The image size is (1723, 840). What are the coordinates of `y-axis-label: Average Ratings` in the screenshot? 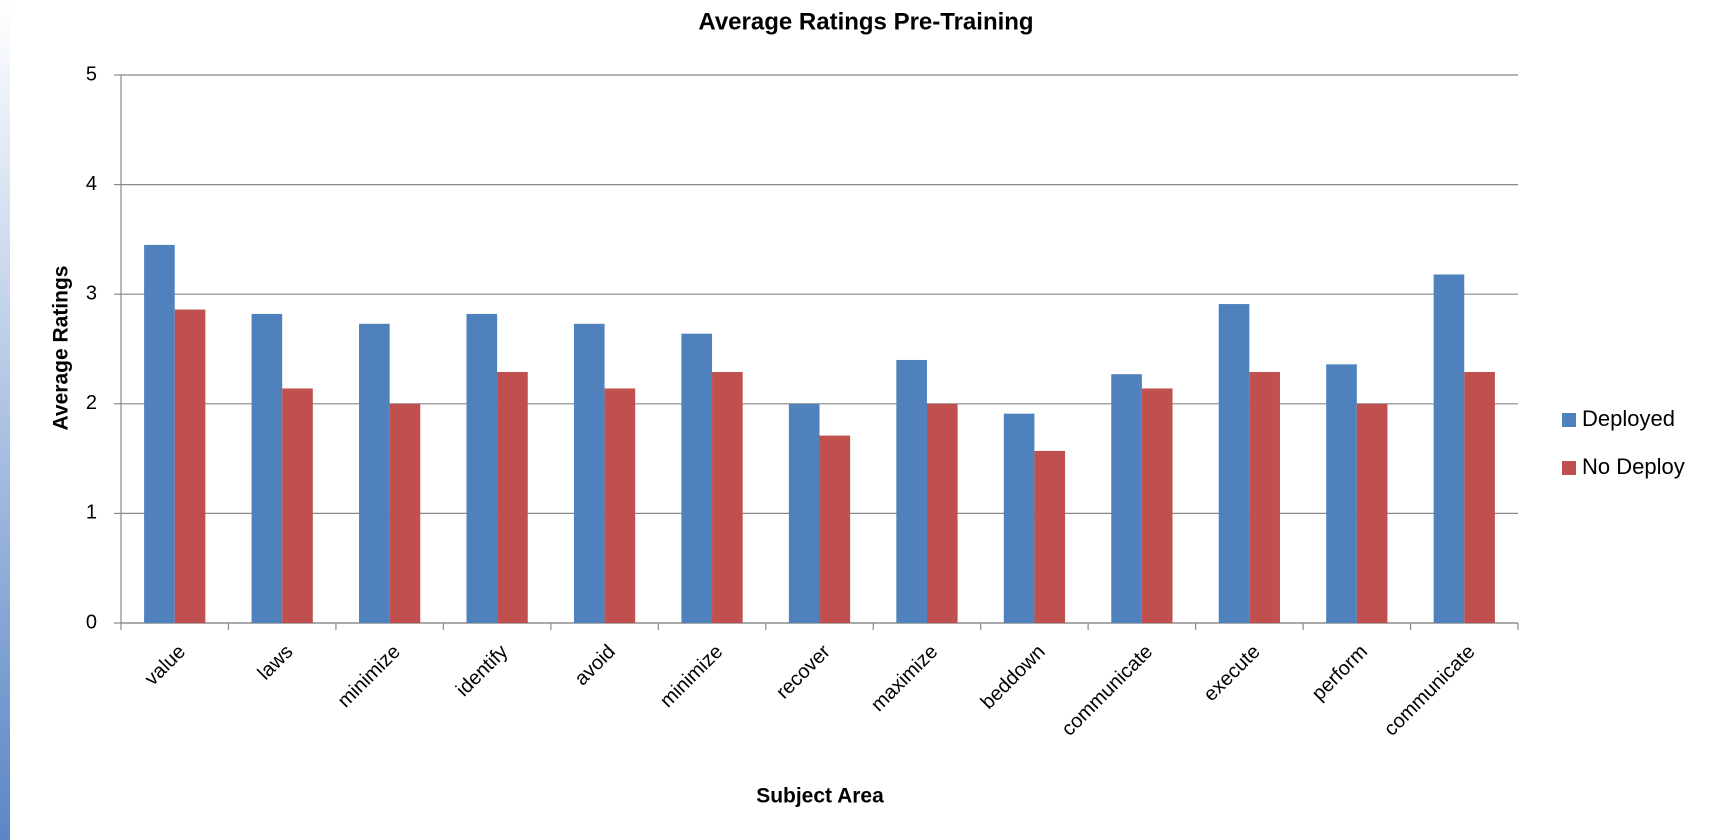 It's located at (61, 348).